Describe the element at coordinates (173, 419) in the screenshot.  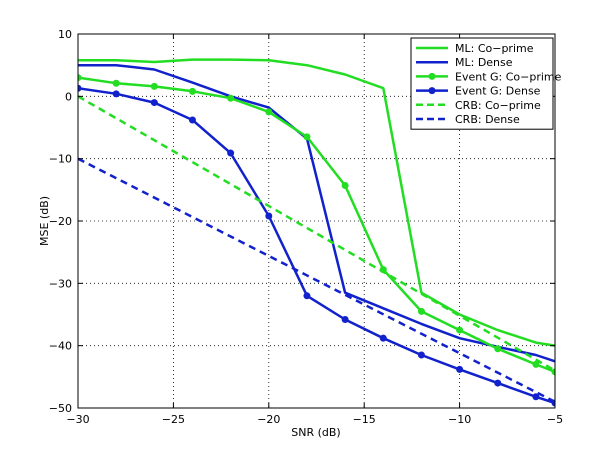
I see `x-tick-label: −25` at that location.